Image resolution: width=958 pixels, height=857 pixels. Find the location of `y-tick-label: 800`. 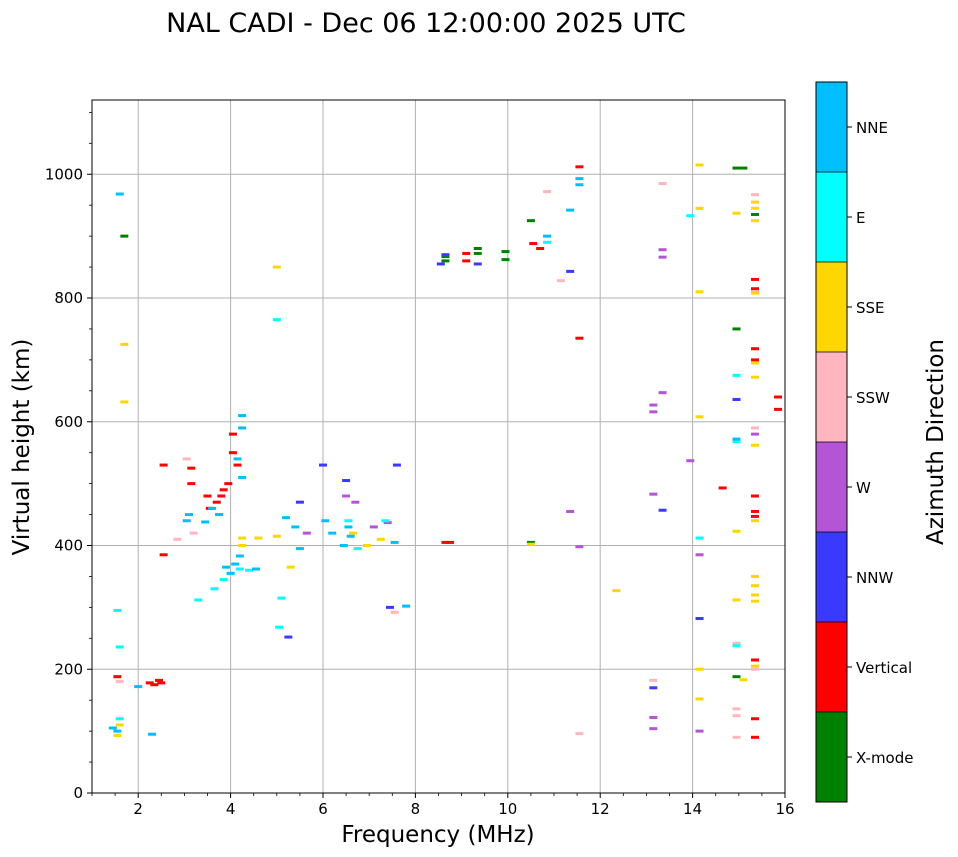

y-tick-label: 800 is located at coordinates (68, 298).